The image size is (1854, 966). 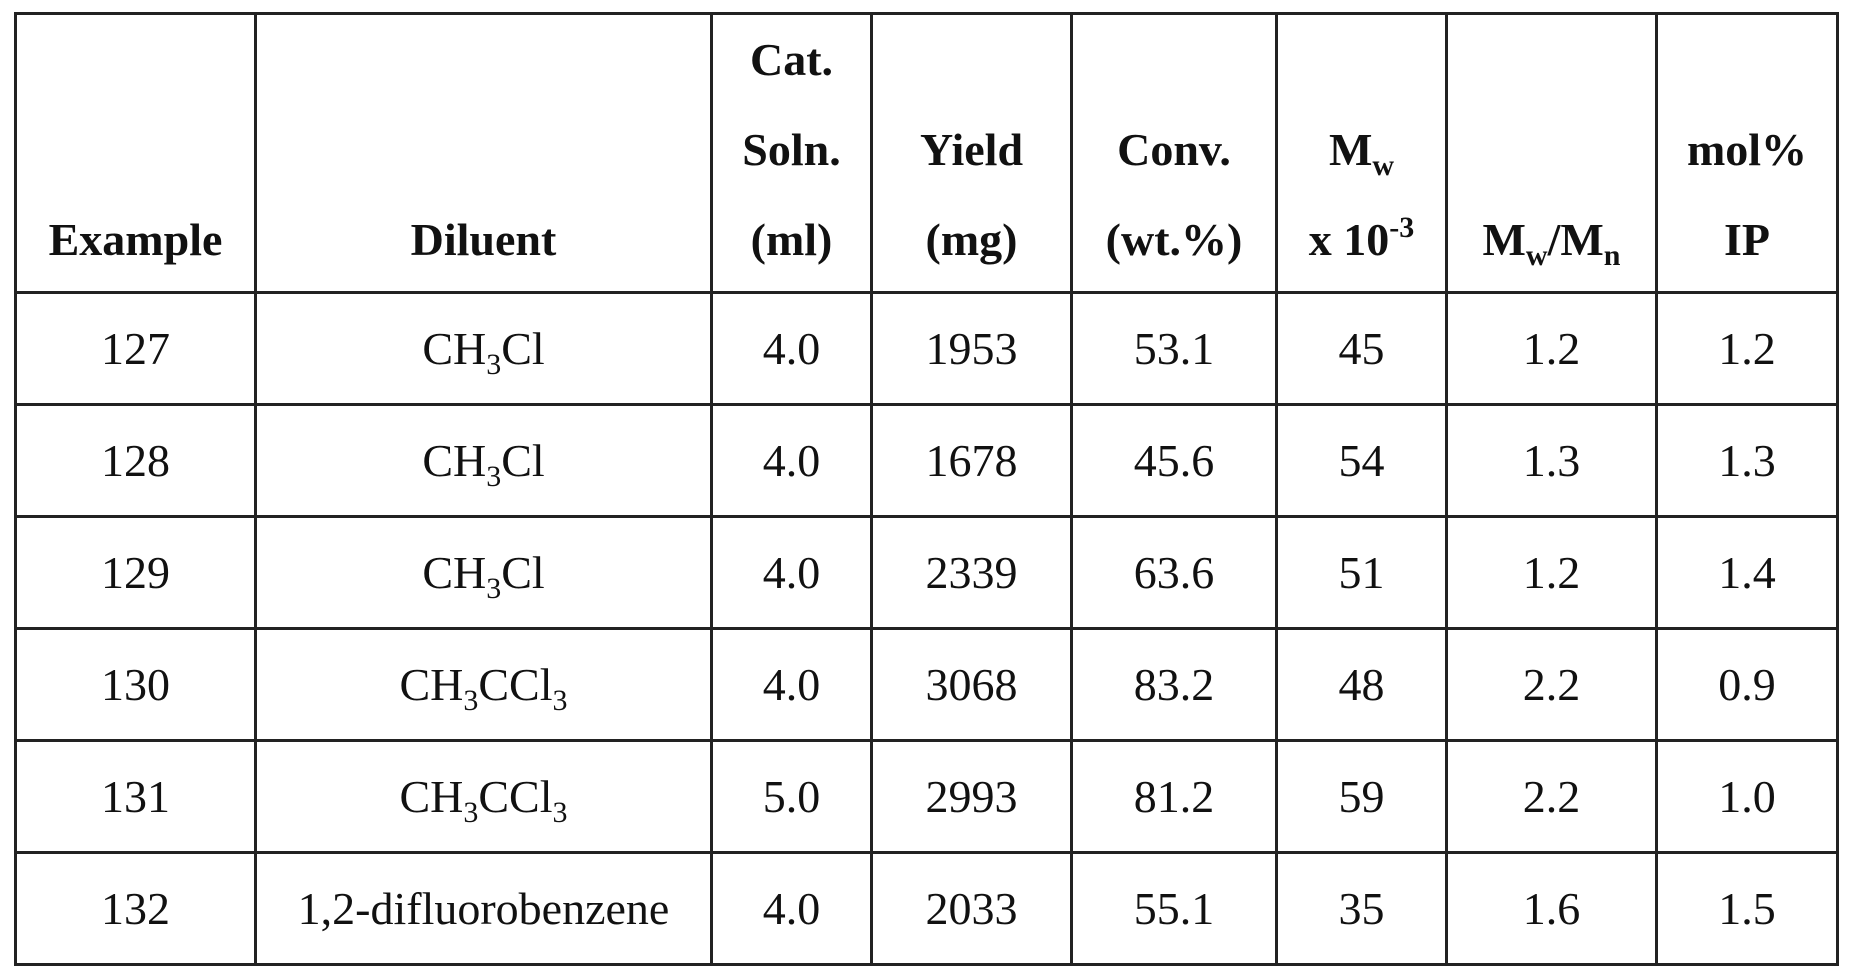 What do you see at coordinates (972, 349) in the screenshot?
I see `cell-yield: 1953` at bounding box center [972, 349].